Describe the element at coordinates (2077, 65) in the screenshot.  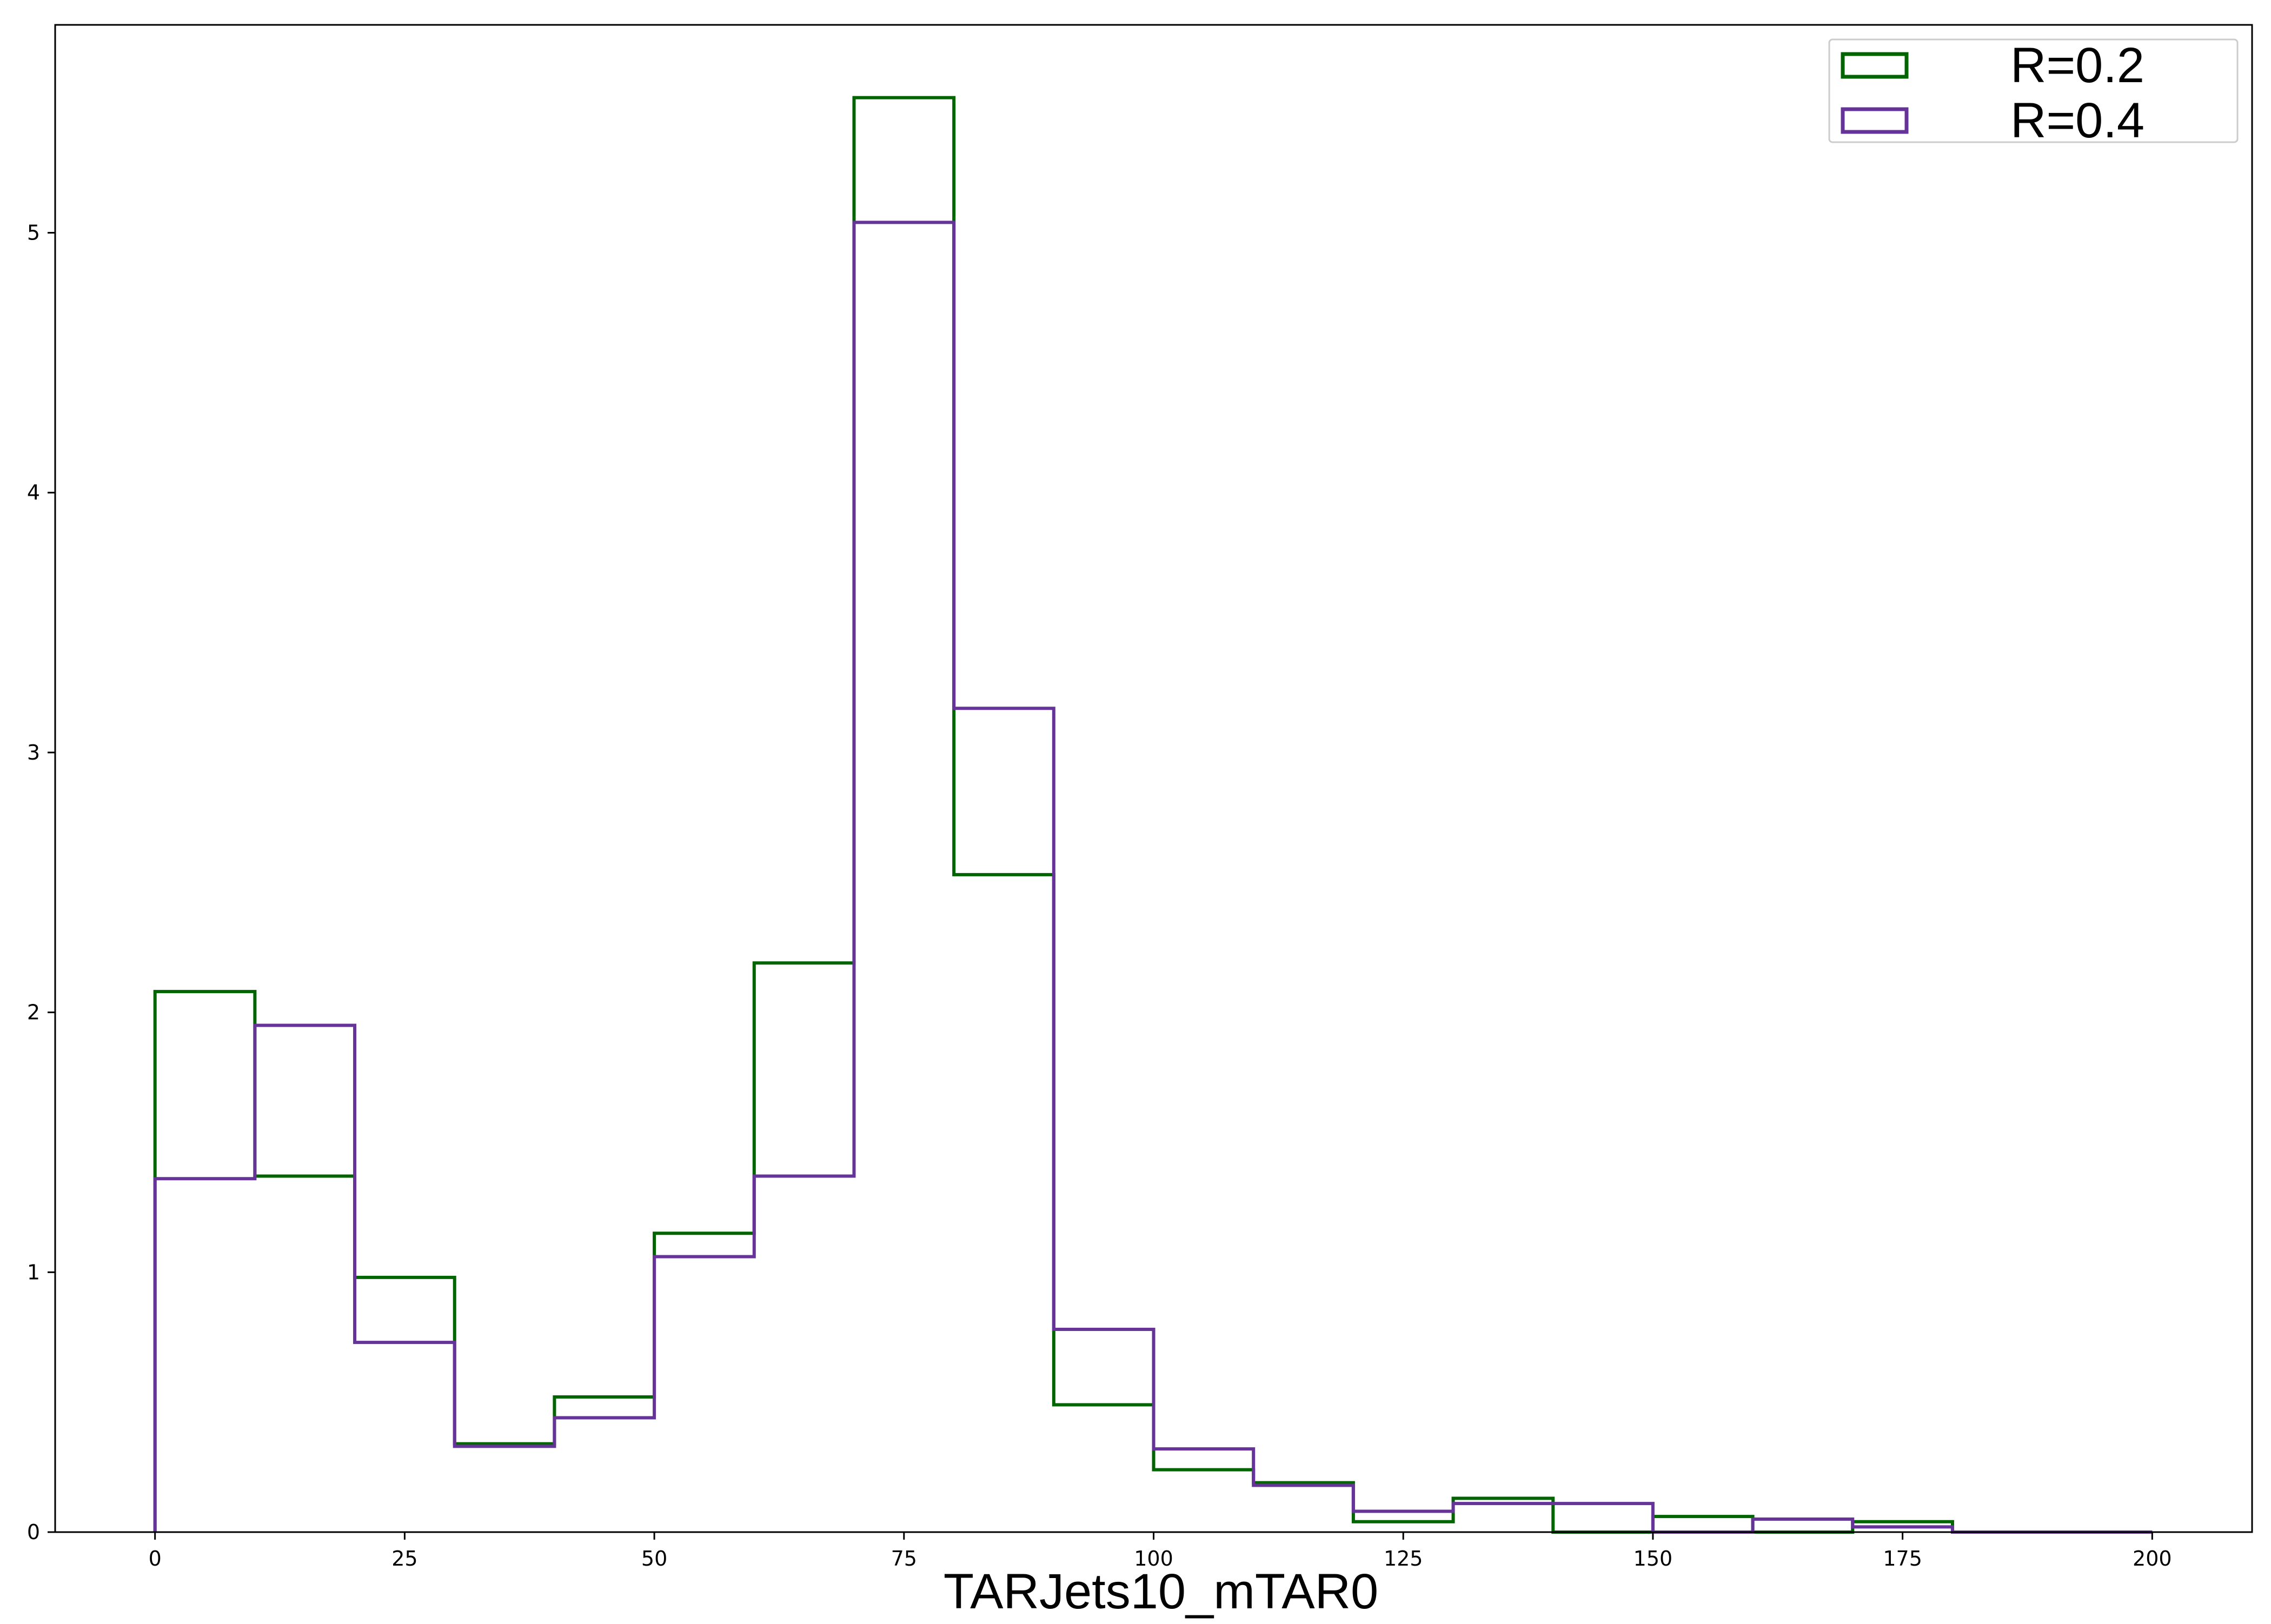
I see `legend-label-1: R=0.2` at that location.